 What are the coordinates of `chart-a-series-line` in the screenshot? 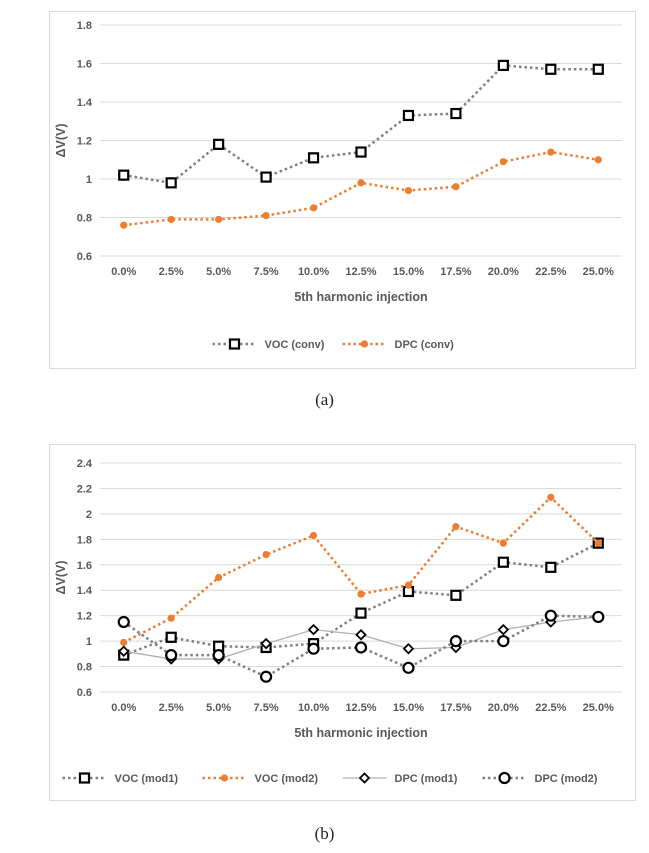 It's located at (361, 188).